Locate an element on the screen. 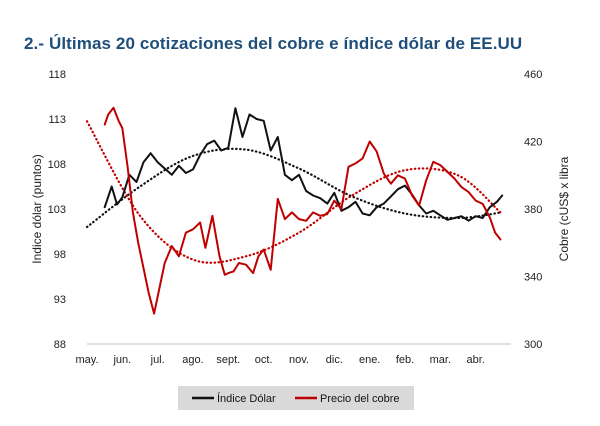  y-left-tick-label: 98 is located at coordinates (60, 255).